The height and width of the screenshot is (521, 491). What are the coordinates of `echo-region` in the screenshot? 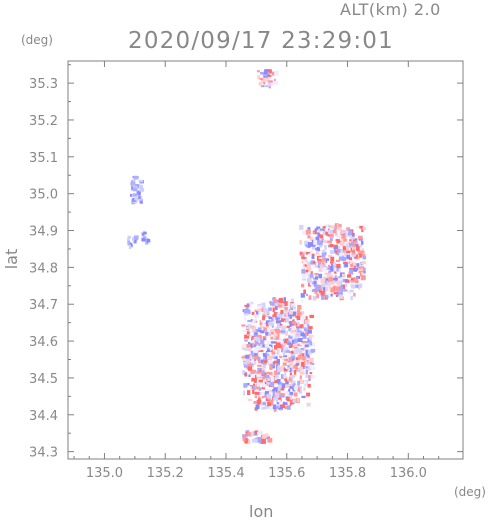 It's located at (268, 79).